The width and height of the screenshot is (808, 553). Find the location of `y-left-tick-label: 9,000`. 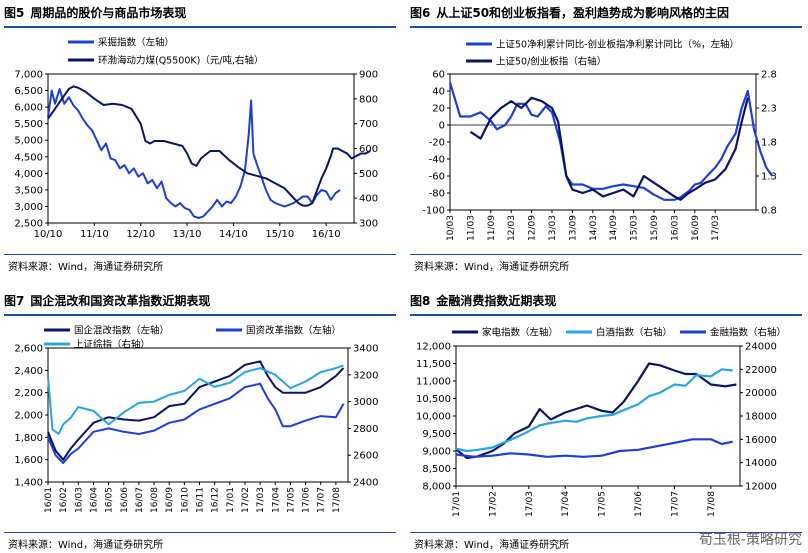

y-left-tick-label: 9,000 is located at coordinates (436, 452).